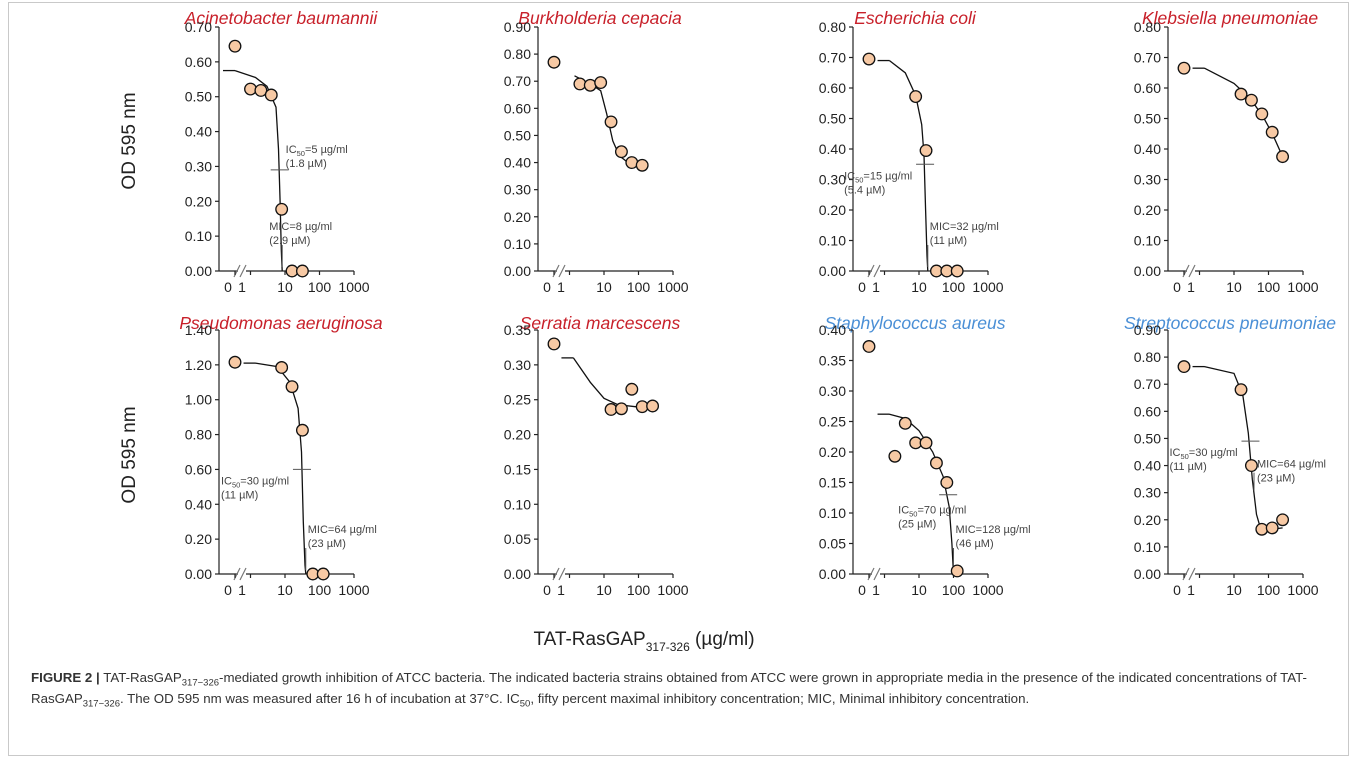 This screenshot has width=1357, height=765. I want to click on ic50-label-part: =30 µg/ml, so click(1213, 453).